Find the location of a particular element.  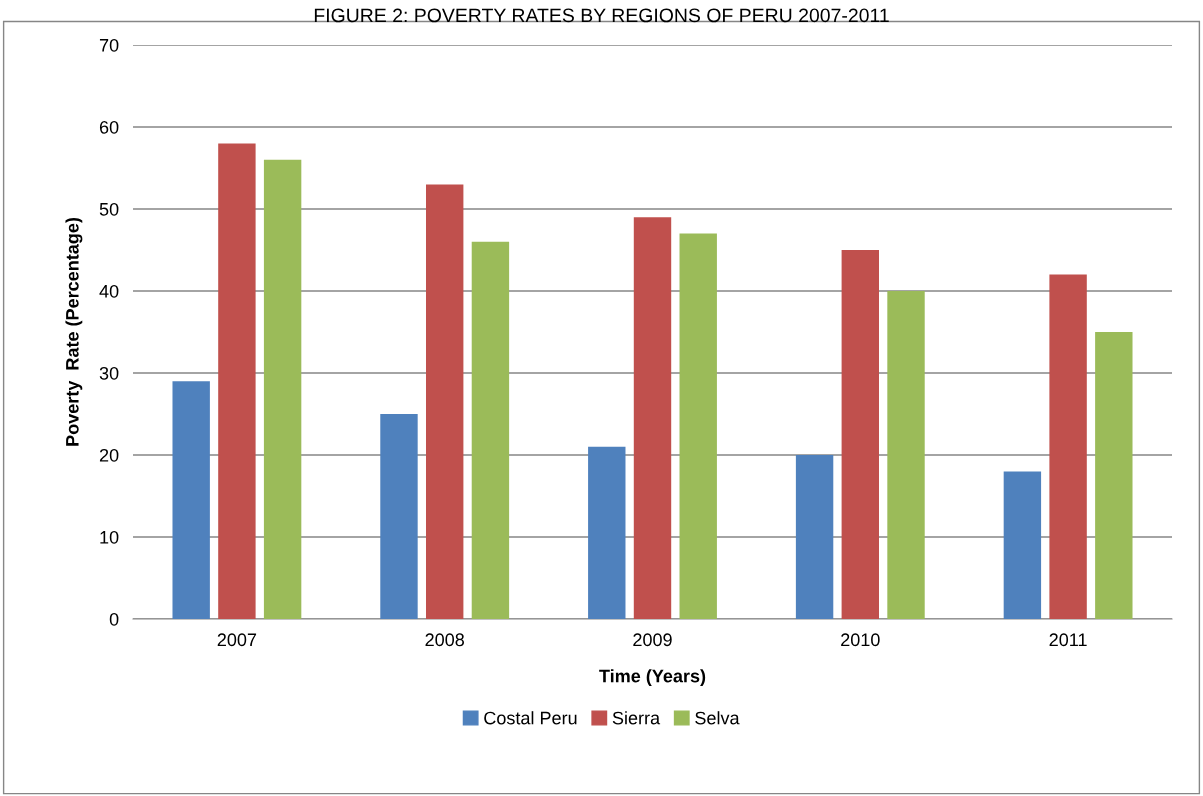

y-tick-label: 50 is located at coordinates (109, 209).